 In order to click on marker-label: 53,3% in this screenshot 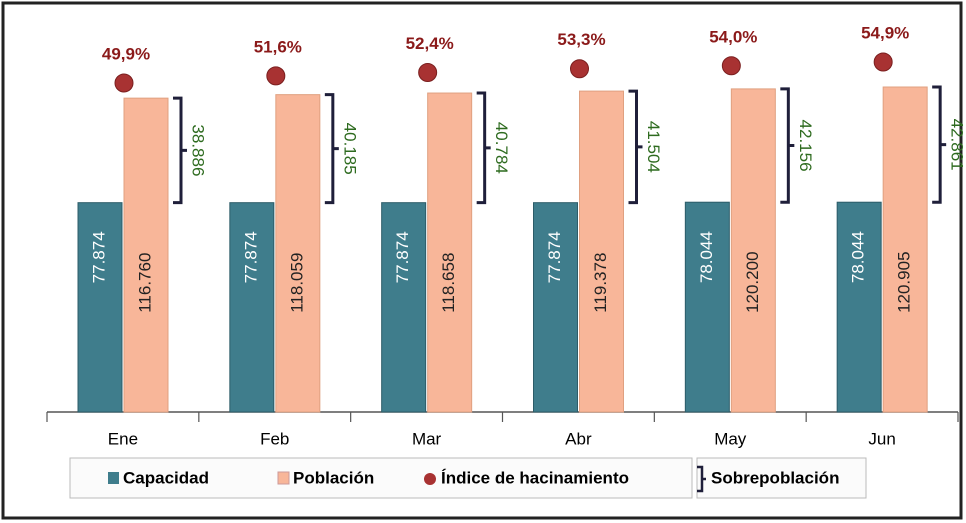, I will do `click(581, 39)`.